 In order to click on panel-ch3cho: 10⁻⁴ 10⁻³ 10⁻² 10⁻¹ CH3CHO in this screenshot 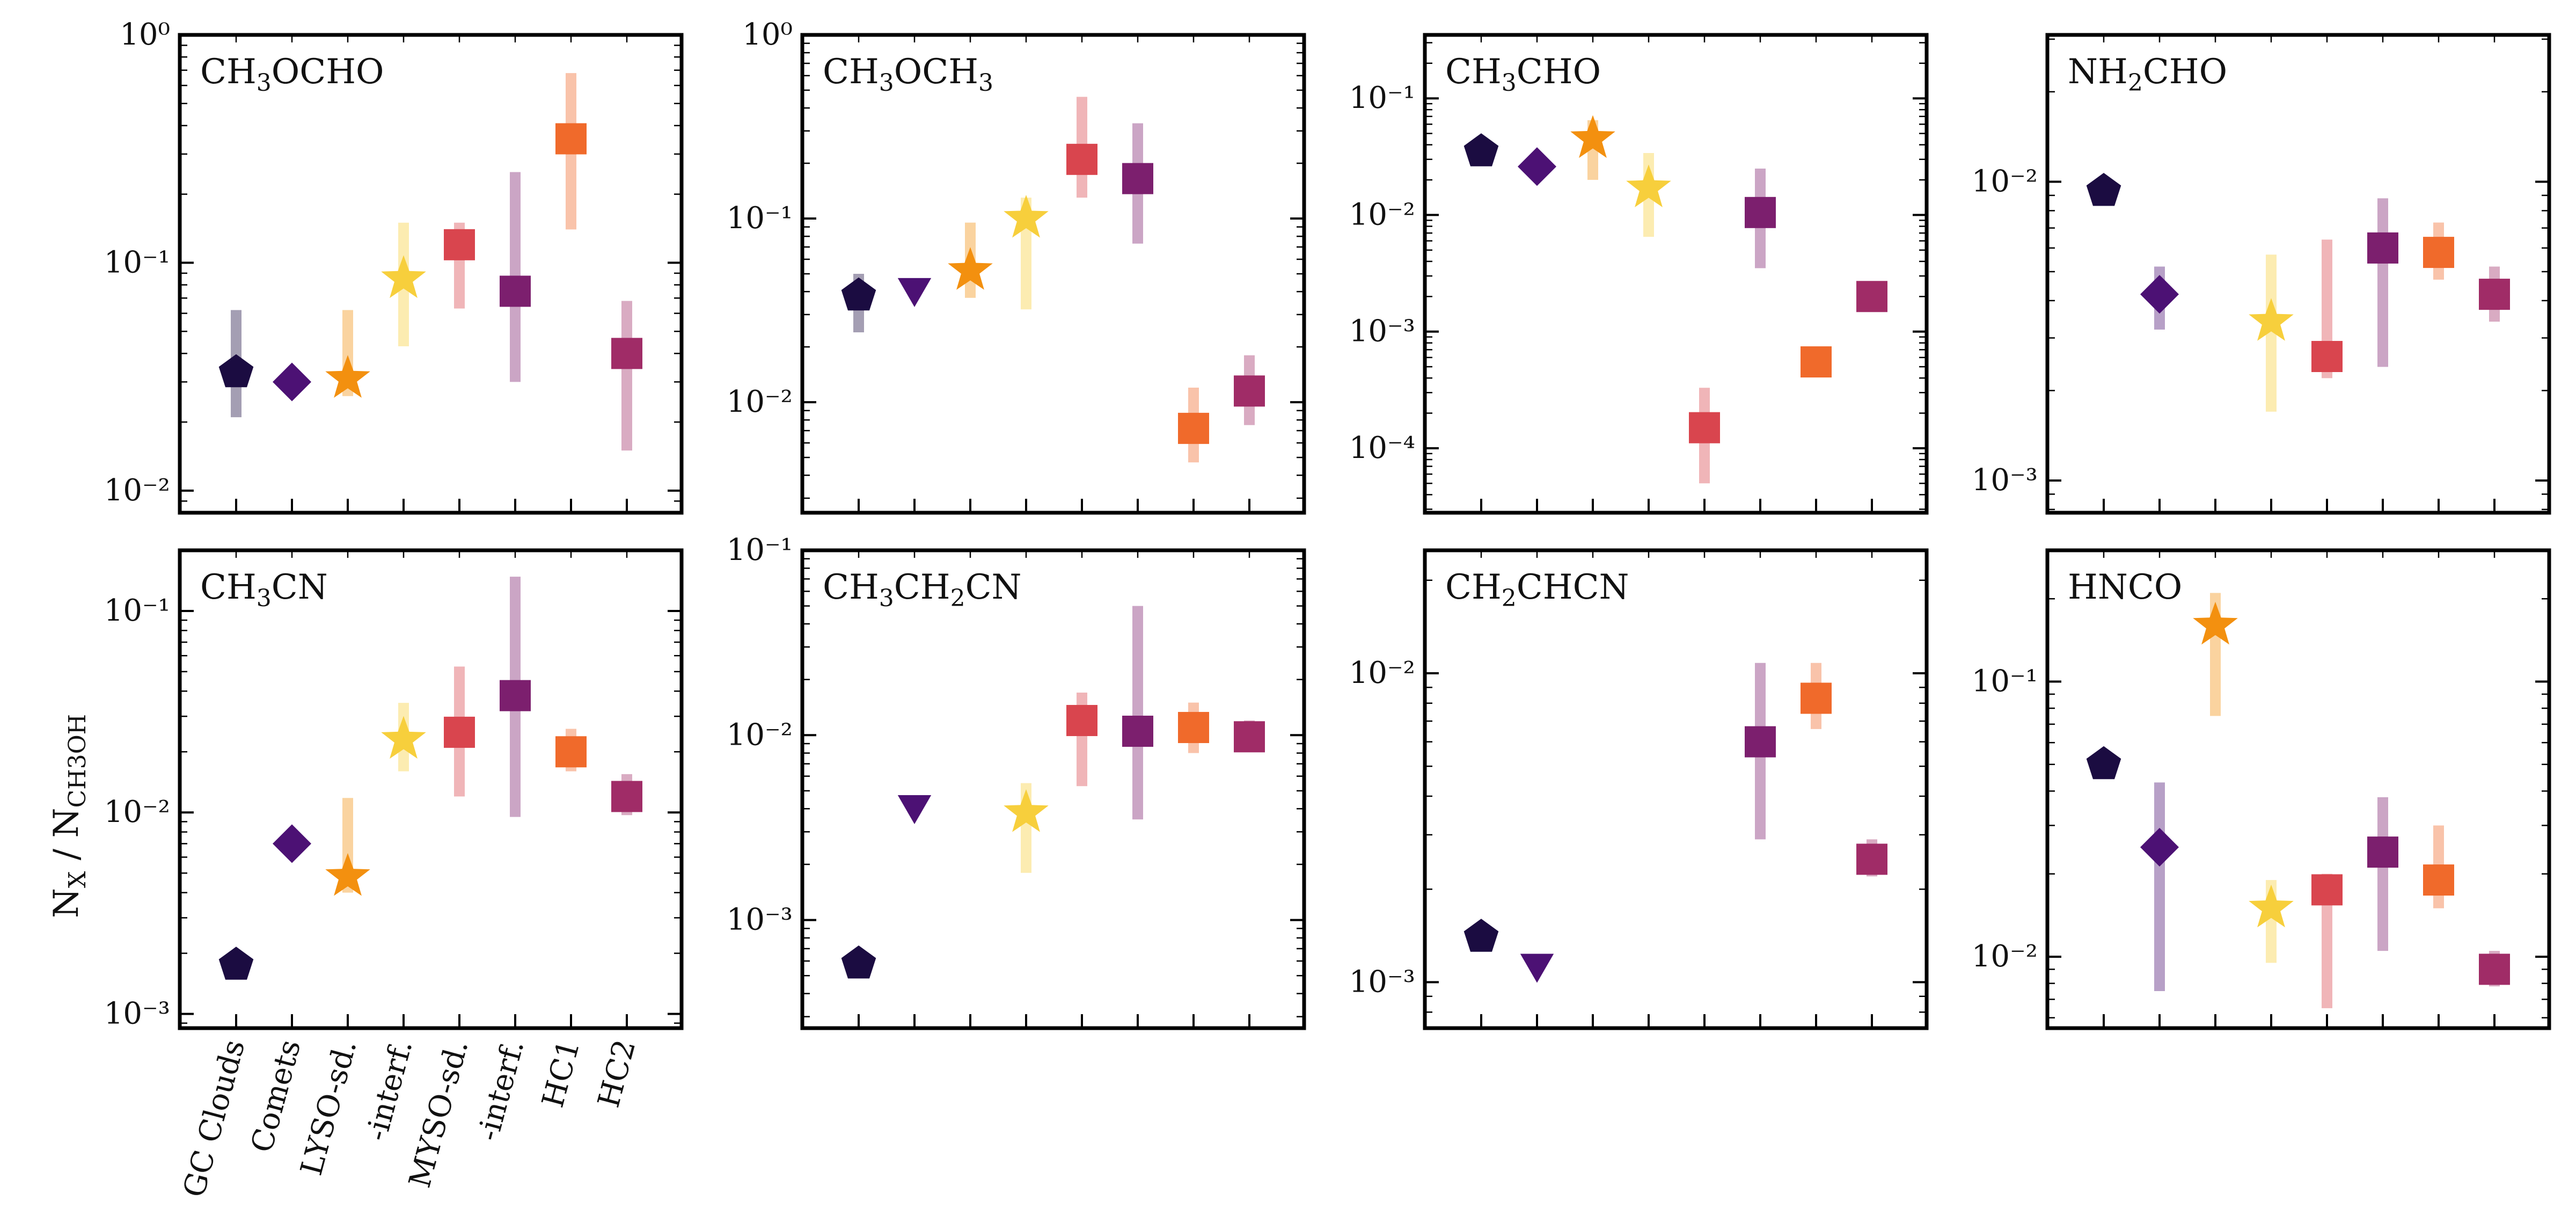, I will do `click(1639, 274)`.